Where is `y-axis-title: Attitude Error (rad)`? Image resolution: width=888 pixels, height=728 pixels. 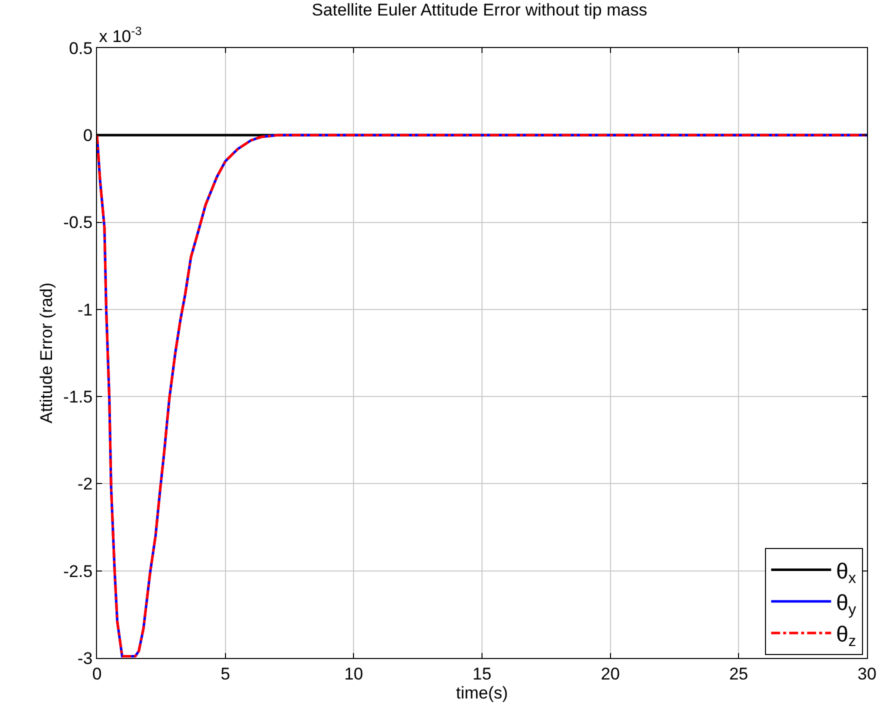
y-axis-title: Attitude Error (rad) is located at coordinates (46, 353).